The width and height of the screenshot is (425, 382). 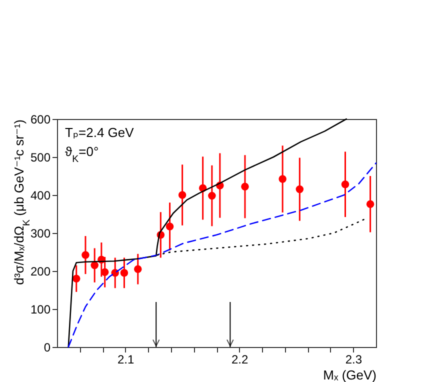 I want to click on annotation: Tₚ=2.4 GeV, so click(x=99, y=132).